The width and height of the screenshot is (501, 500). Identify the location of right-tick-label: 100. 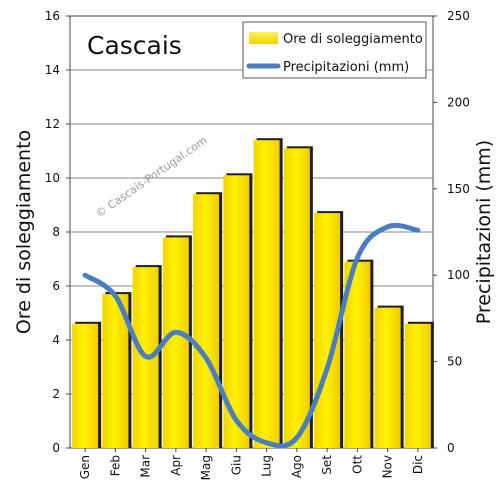
(458, 275).